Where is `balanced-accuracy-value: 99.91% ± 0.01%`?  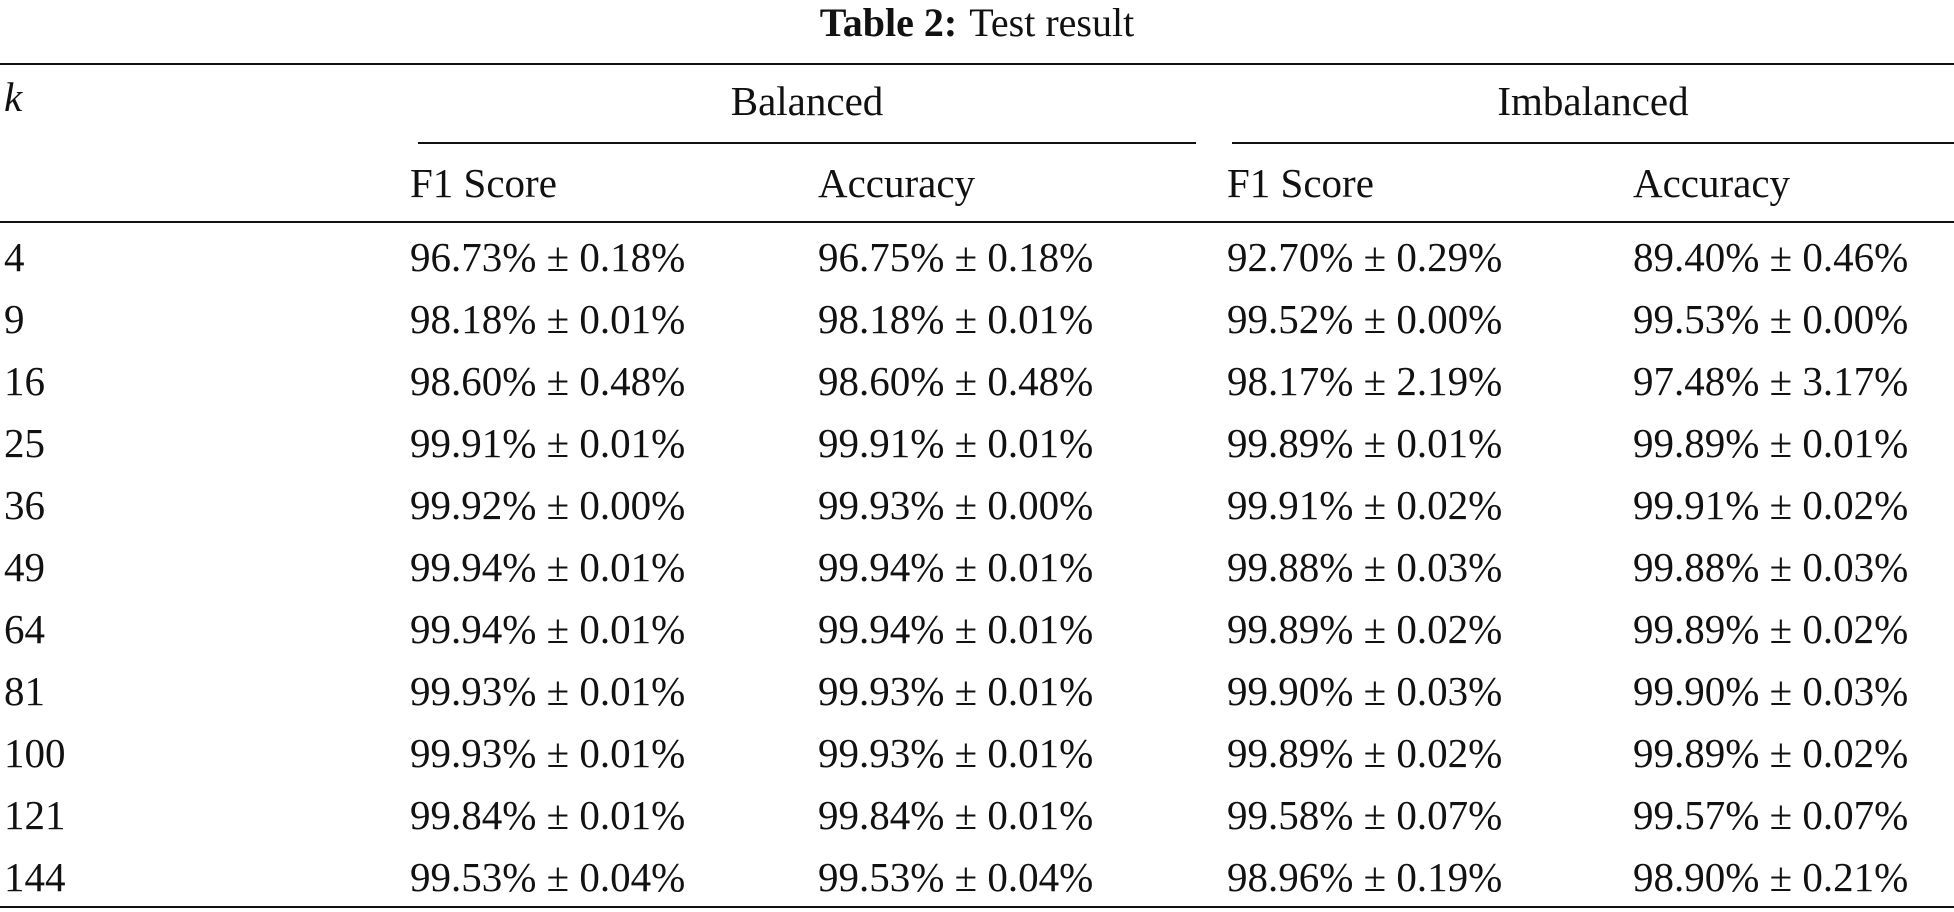 balanced-accuracy-value: 99.91% ± 0.01% is located at coordinates (956, 443).